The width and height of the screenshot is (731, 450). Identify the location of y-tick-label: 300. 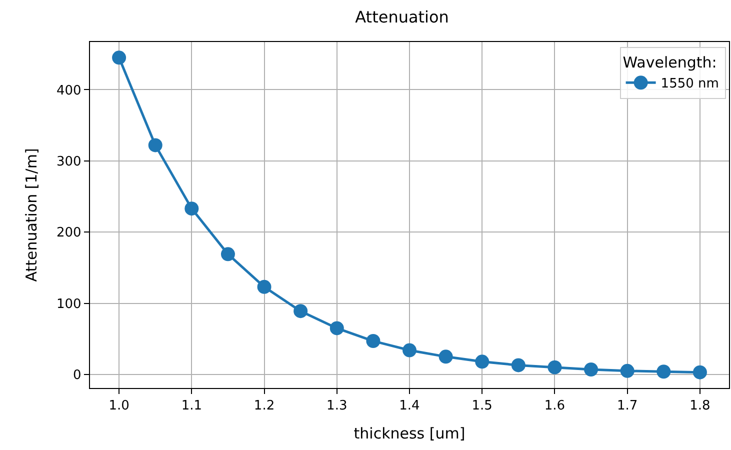
(69, 162).